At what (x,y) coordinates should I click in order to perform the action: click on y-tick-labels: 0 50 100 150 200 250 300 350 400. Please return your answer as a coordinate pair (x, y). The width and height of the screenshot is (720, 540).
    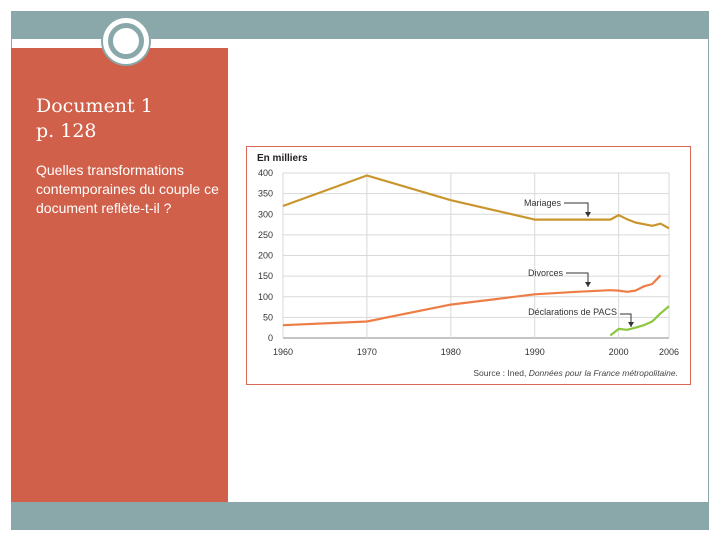
    Looking at the image, I should click on (265, 255).